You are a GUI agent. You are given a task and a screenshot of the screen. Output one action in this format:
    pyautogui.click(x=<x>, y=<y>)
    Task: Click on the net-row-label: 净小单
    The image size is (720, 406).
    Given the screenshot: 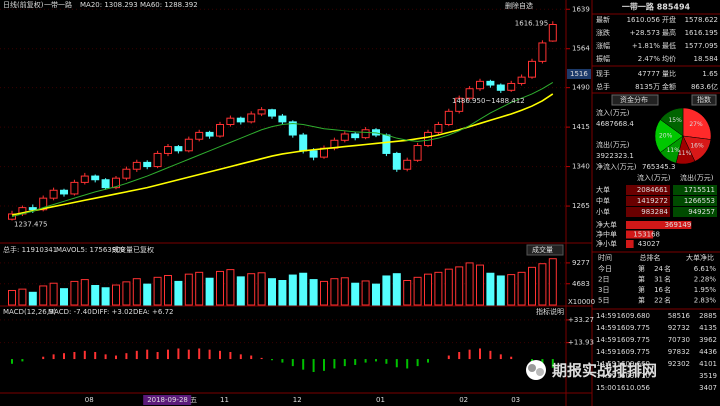 What is the action you would take?
    pyautogui.click(x=606, y=243)
    